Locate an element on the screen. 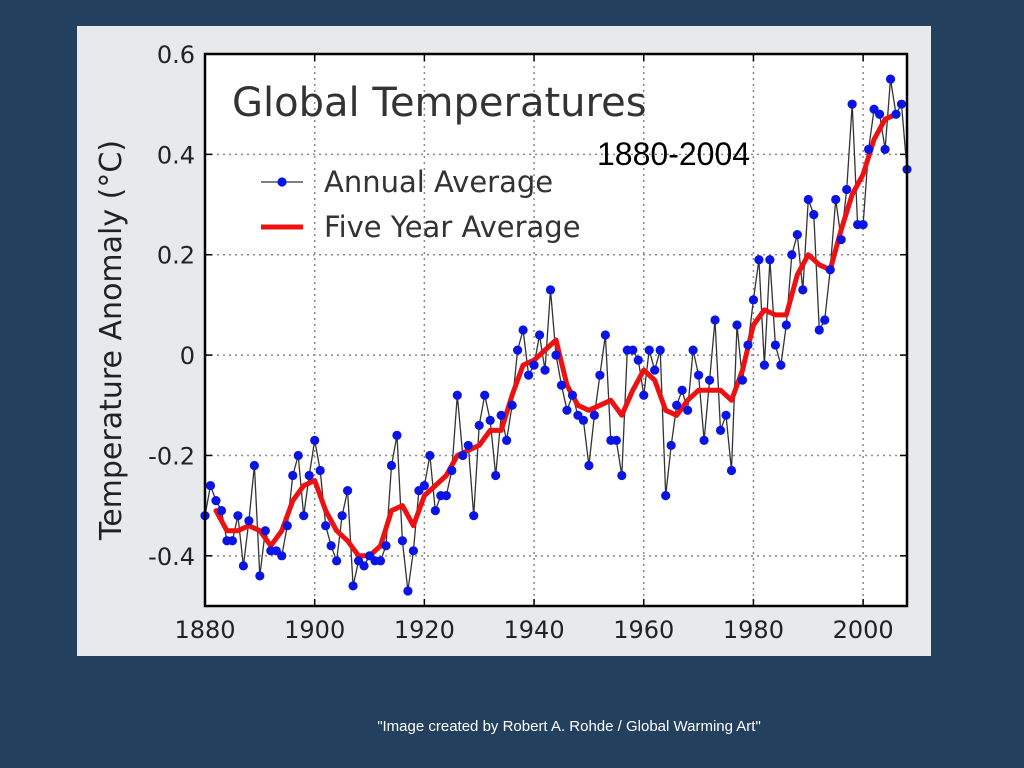  y-tick-label: 0.4 is located at coordinates (176, 155).